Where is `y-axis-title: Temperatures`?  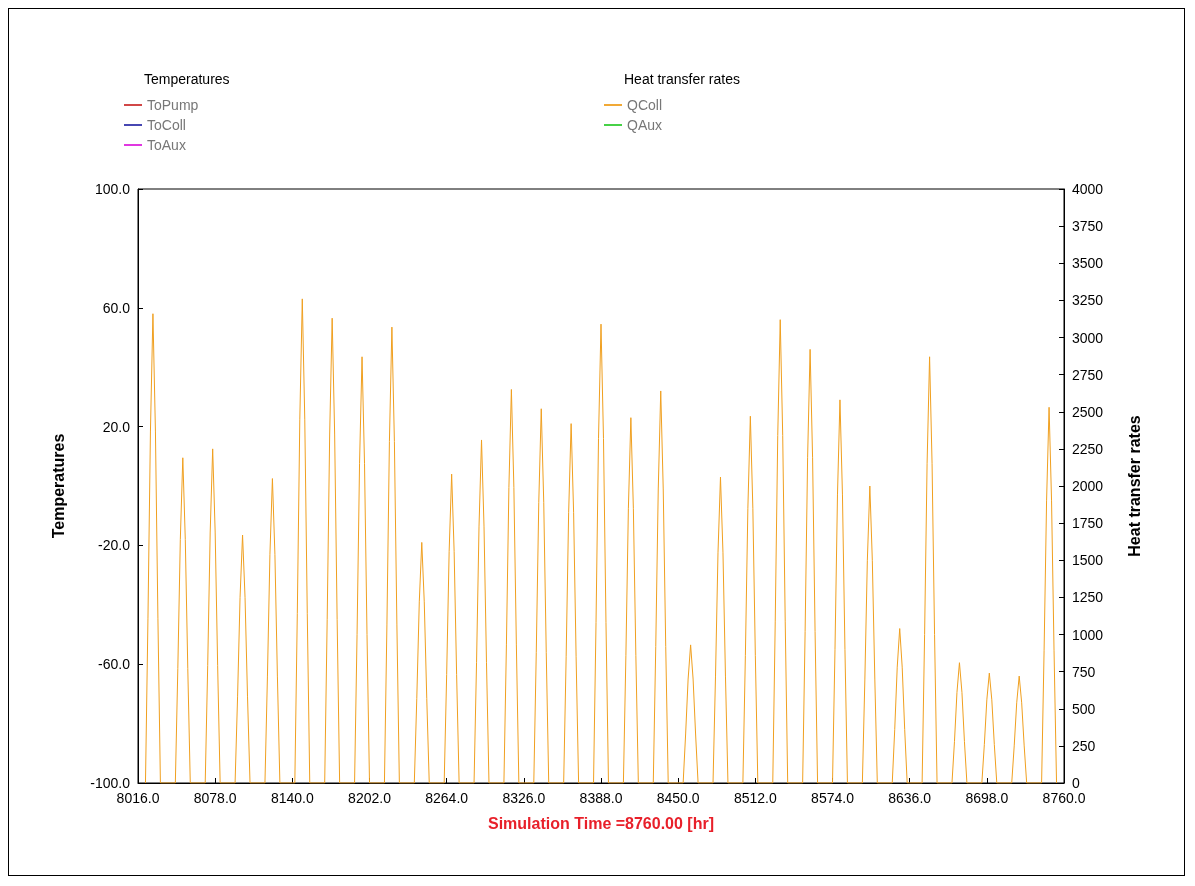
y-axis-title: Temperatures is located at coordinates (58, 486).